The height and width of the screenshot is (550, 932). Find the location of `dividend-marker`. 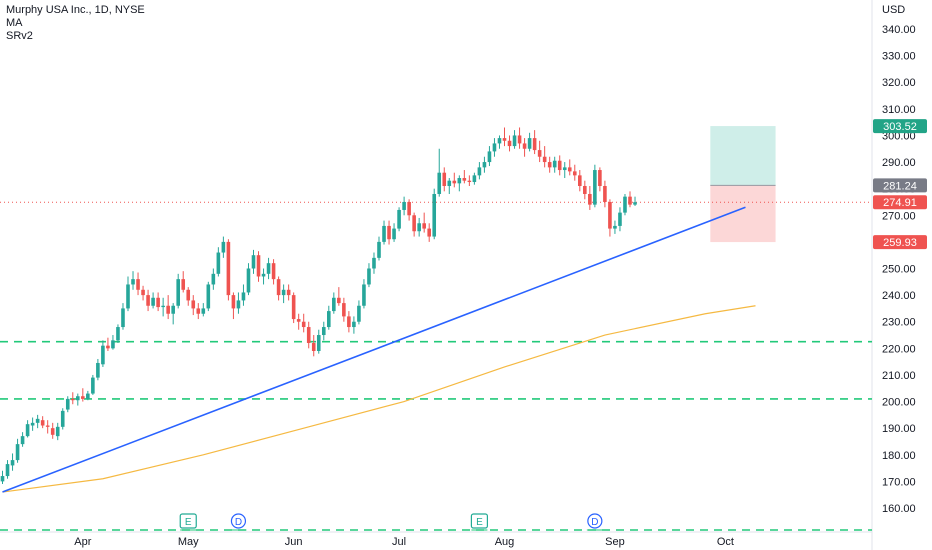

dividend-marker is located at coordinates (595, 521).